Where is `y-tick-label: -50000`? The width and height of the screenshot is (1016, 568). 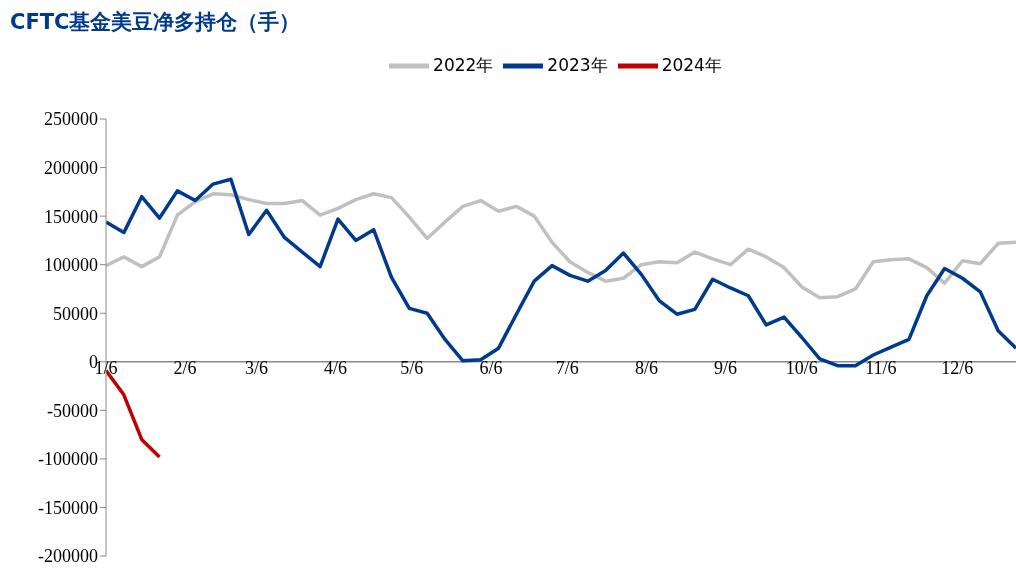
y-tick-label: -50000 is located at coordinates (72, 410).